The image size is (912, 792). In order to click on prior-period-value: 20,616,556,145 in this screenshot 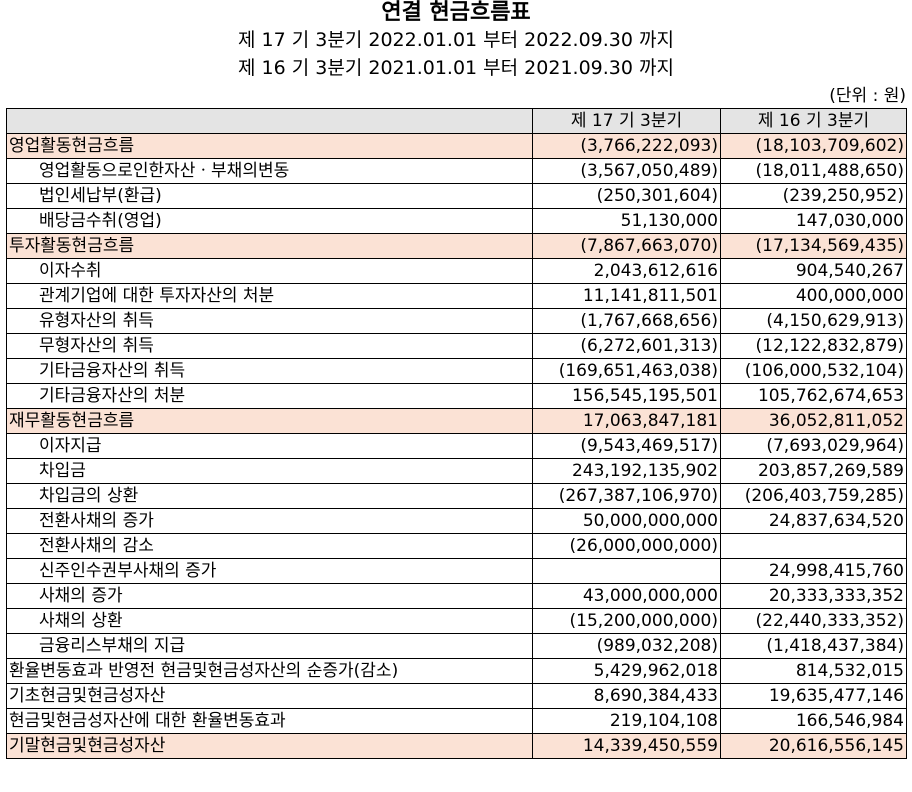, I will do `click(813, 746)`.